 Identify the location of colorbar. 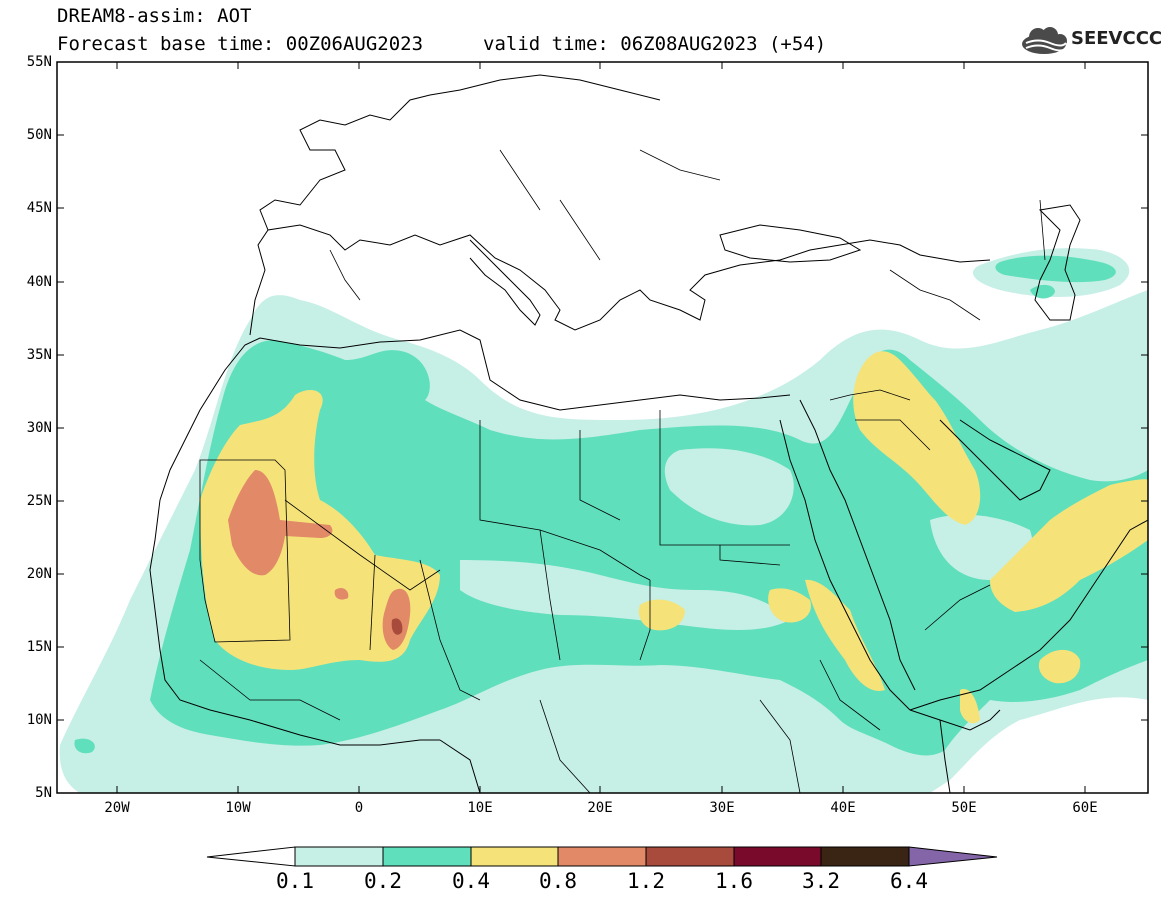
(602, 856).